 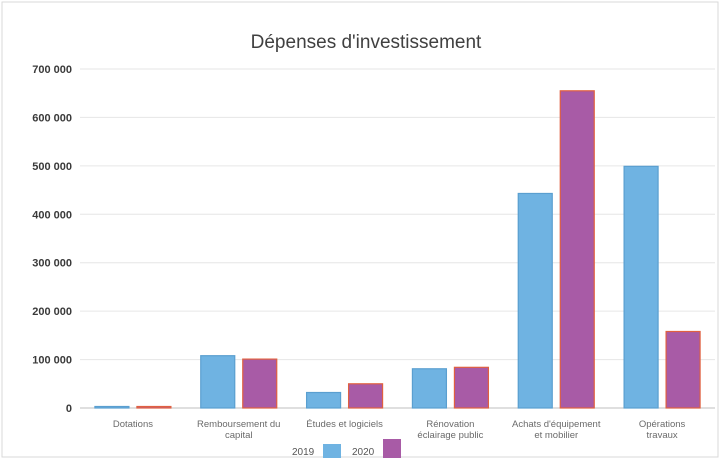 I want to click on legend-swatch-2020, so click(x=392, y=448).